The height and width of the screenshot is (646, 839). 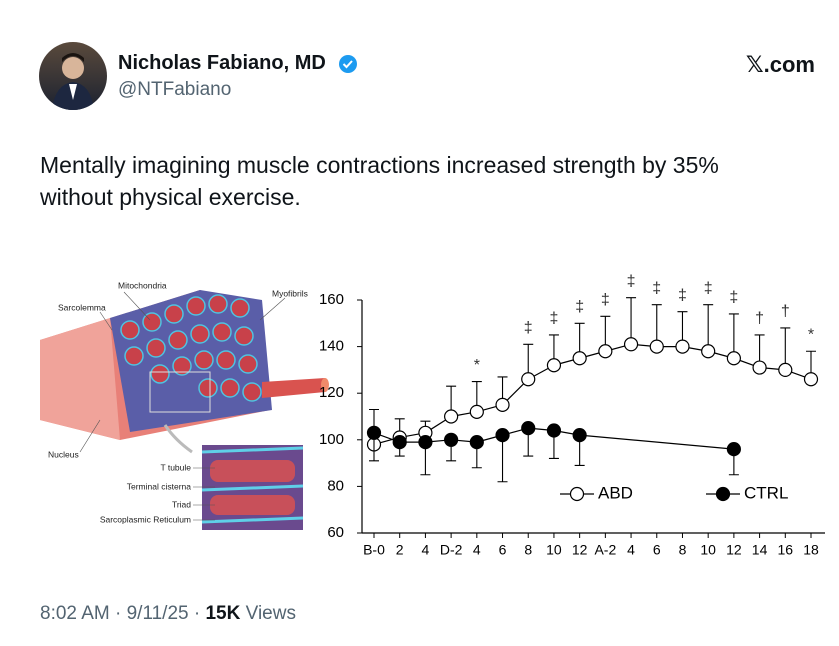 What do you see at coordinates (657, 550) in the screenshot?
I see `x-tick-label: 6` at bounding box center [657, 550].